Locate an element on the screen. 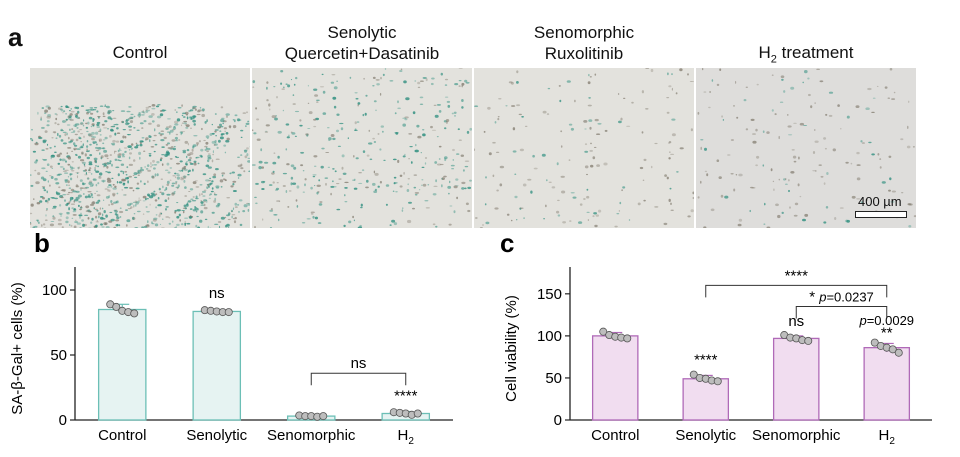 The image size is (960, 457). micrograph-senomorphic is located at coordinates (584, 148).